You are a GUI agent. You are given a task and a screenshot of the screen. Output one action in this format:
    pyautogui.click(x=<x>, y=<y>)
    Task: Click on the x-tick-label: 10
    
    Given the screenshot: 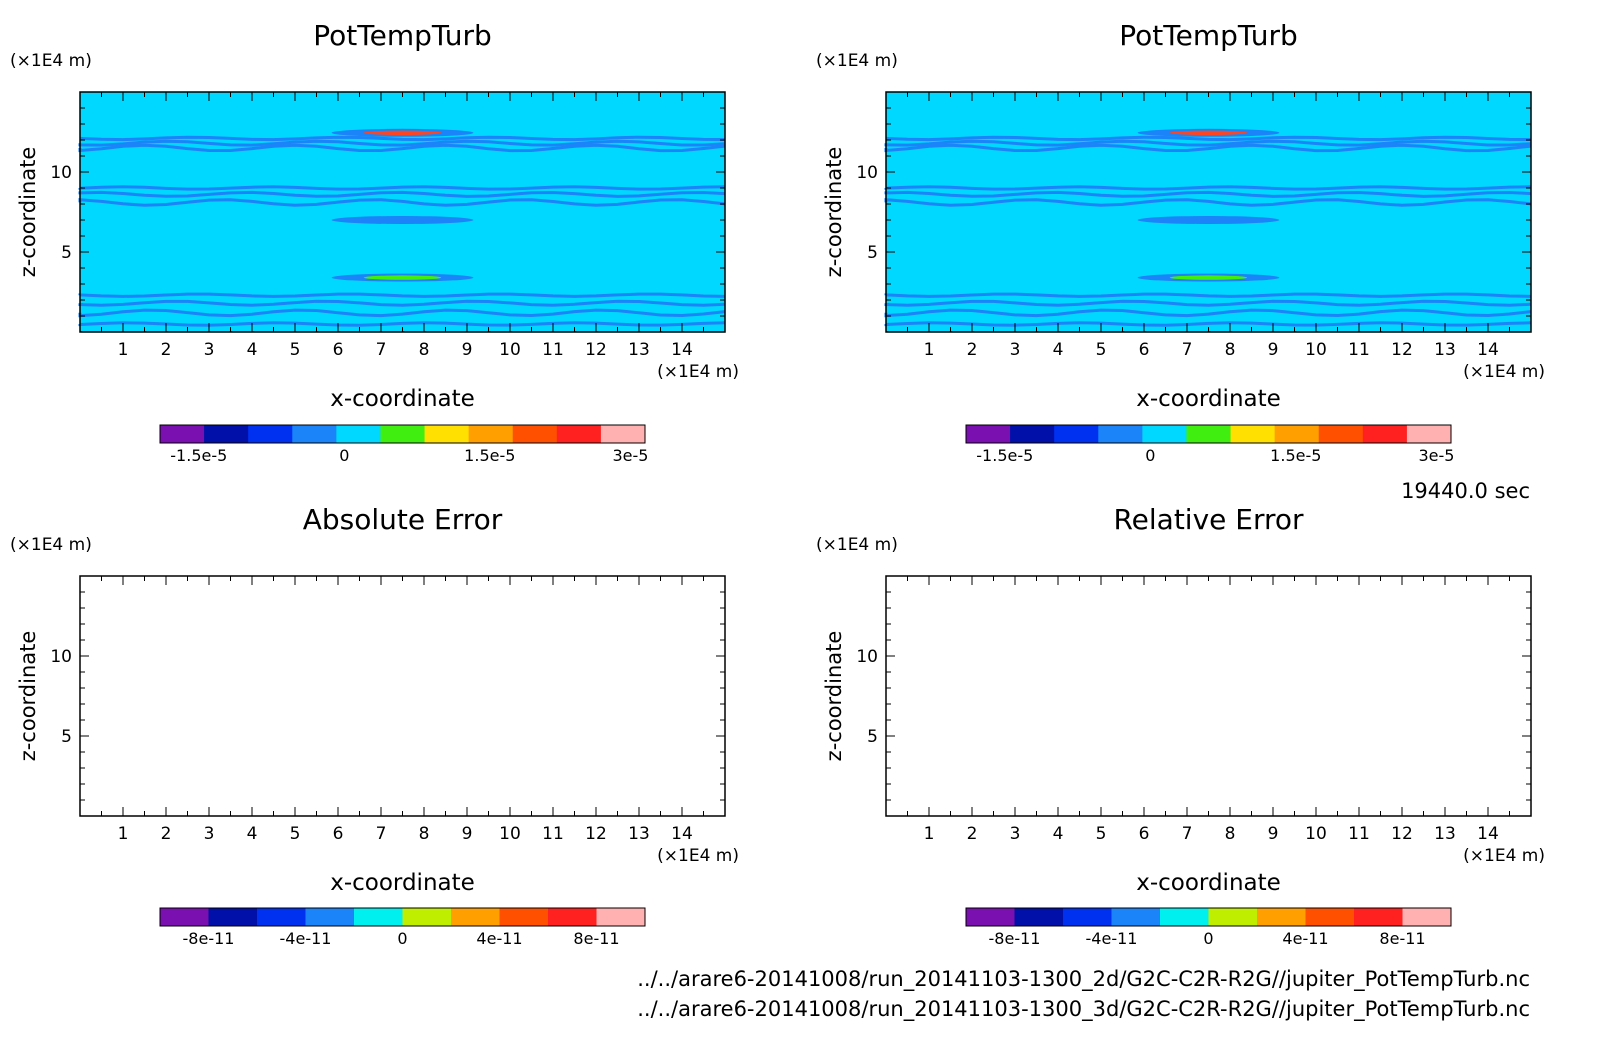 What is the action you would take?
    pyautogui.click(x=510, y=350)
    